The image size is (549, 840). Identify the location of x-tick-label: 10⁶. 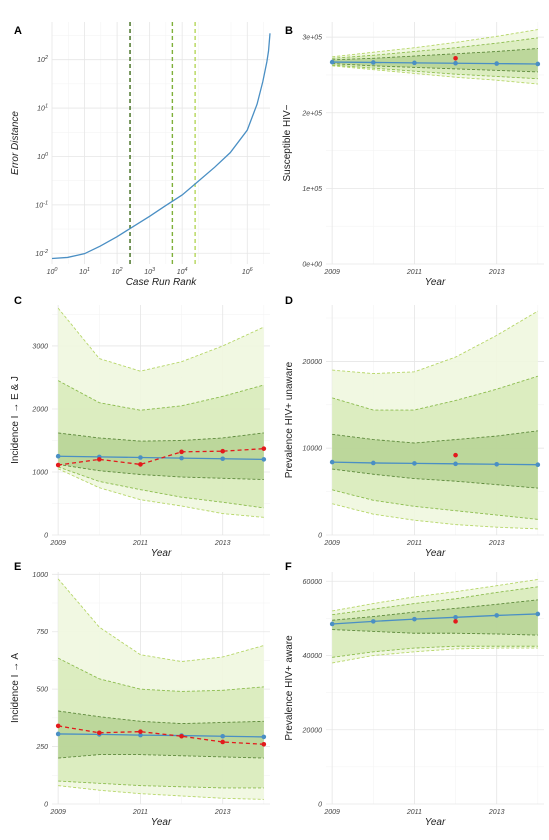
(248, 271).